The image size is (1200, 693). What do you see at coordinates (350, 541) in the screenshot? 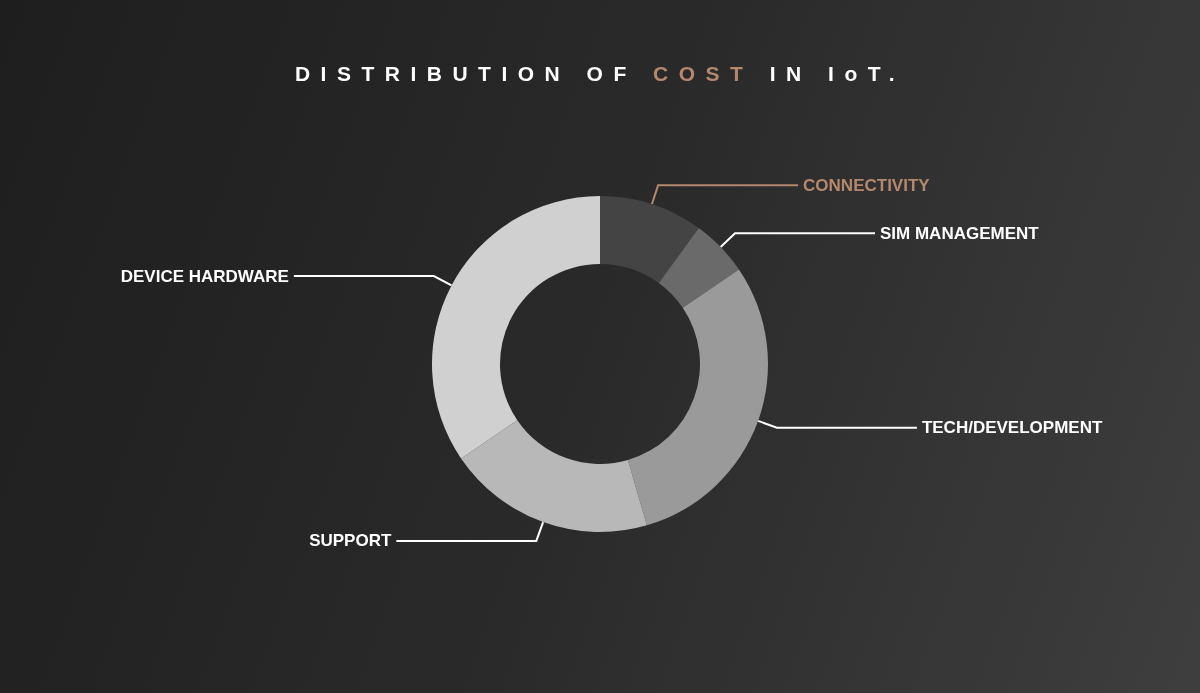
I see `slice-label: SUPPORT` at bounding box center [350, 541].